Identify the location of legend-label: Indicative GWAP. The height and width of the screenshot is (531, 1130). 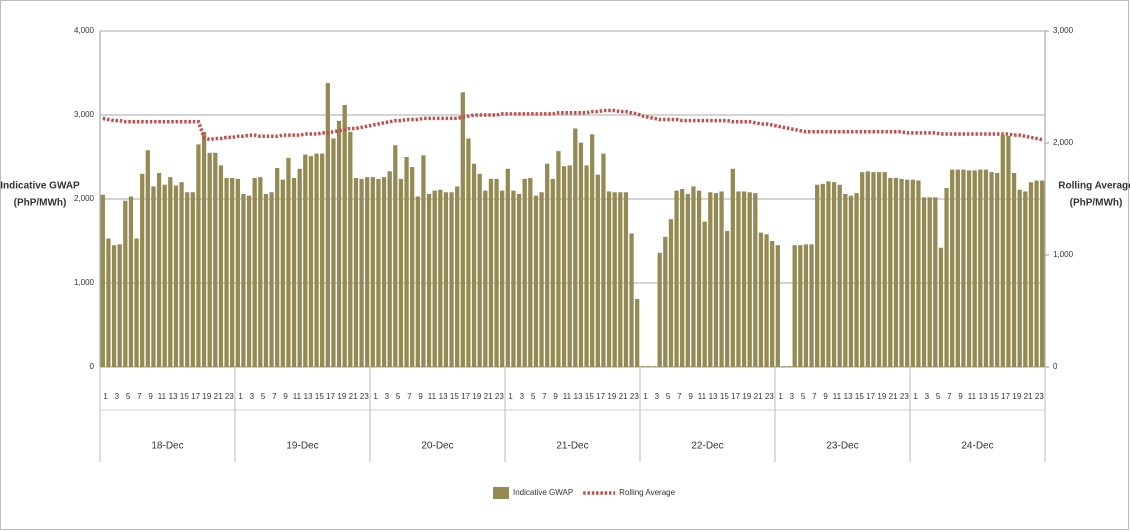
(543, 492).